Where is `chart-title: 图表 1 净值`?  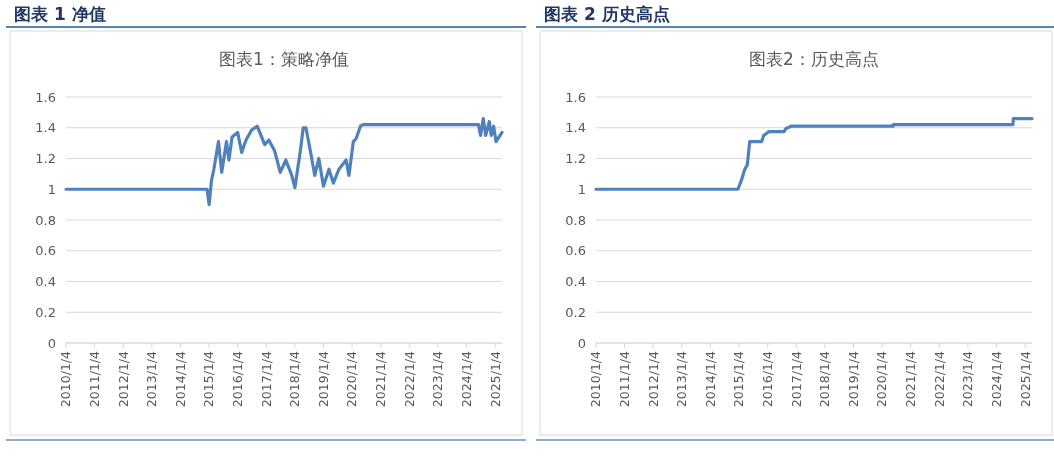
chart-title: 图表 1 净值 is located at coordinates (60, 14).